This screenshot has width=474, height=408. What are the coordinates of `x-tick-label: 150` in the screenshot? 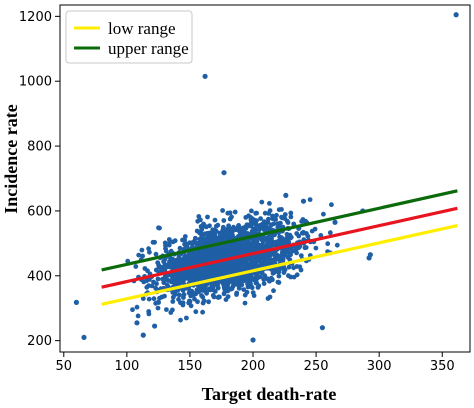 It's located at (190, 366).